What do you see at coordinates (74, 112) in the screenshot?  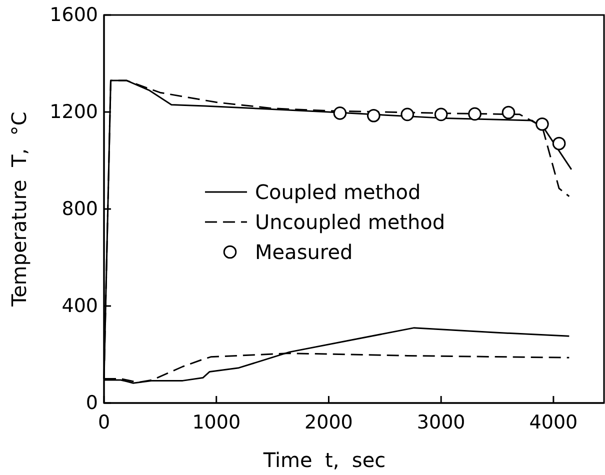 I see `y-tick-label: 1200` at bounding box center [74, 112].